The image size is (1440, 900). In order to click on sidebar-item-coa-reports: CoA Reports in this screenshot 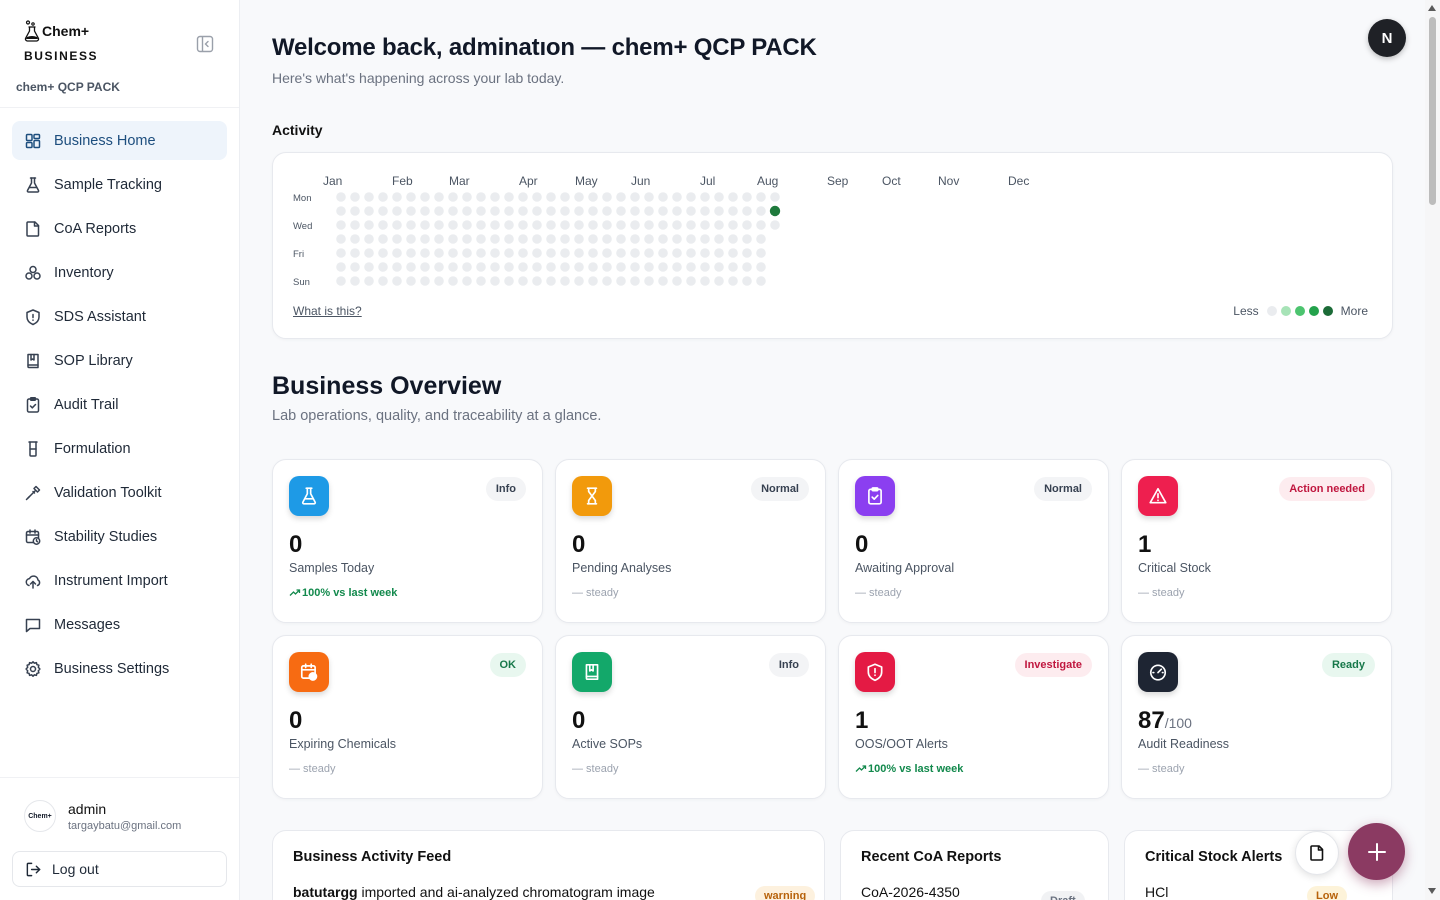, I will do `click(119, 228)`.